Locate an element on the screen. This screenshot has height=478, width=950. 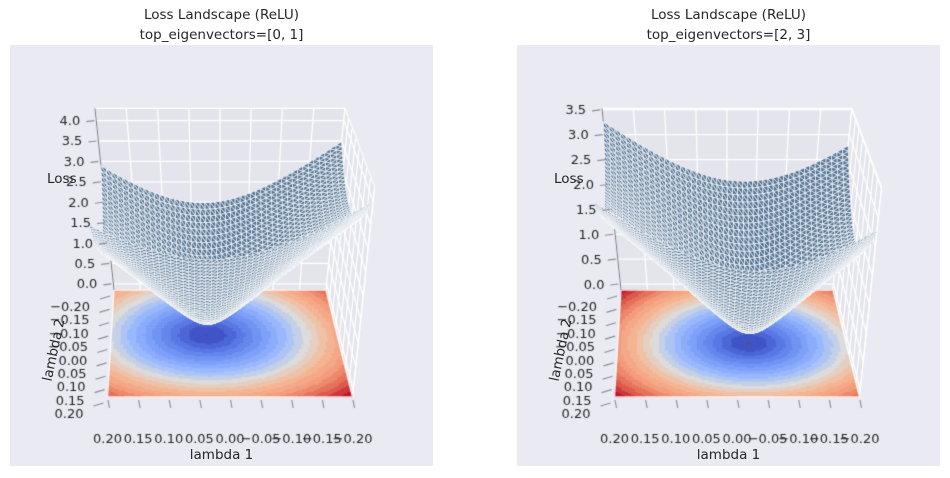
plot-title-right-line2: top_eigenvectors=[2, 3] is located at coordinates (728, 35).